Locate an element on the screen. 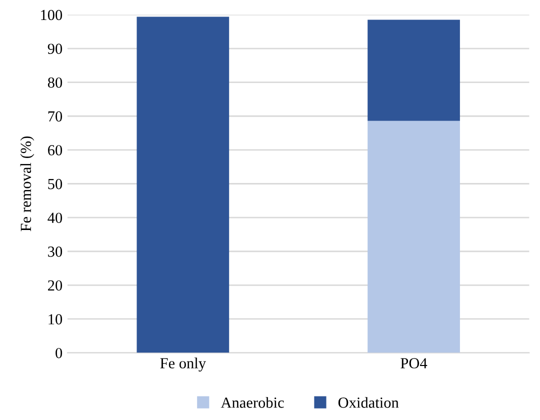 The width and height of the screenshot is (540, 420). y-tick-label: 100 is located at coordinates (51, 15).